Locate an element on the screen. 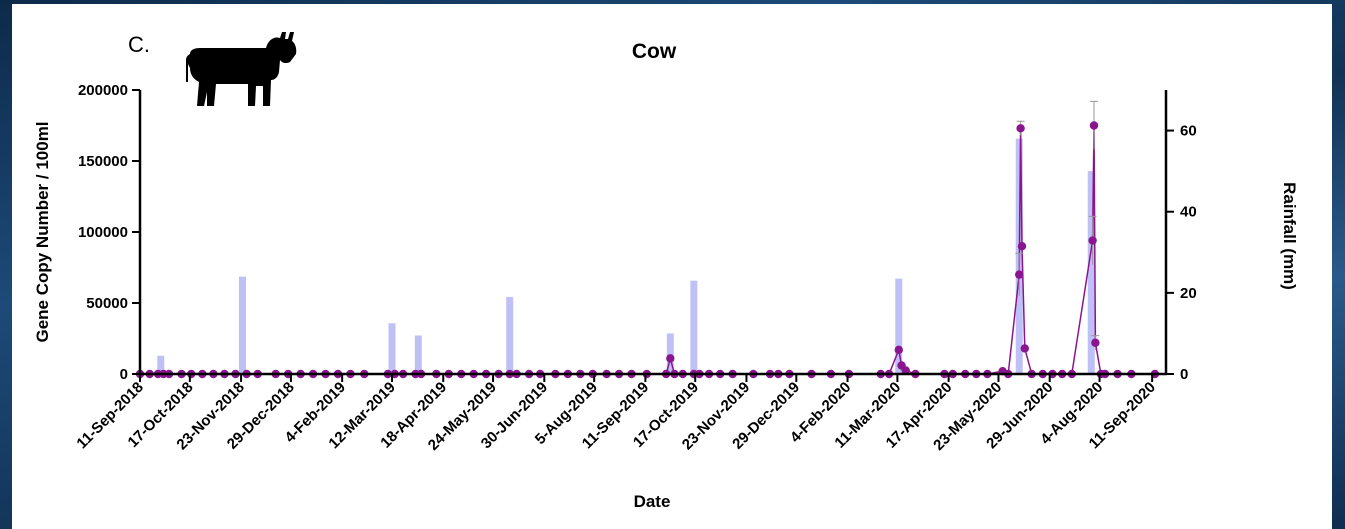  y-tick-label: 100000 is located at coordinates (103, 232).